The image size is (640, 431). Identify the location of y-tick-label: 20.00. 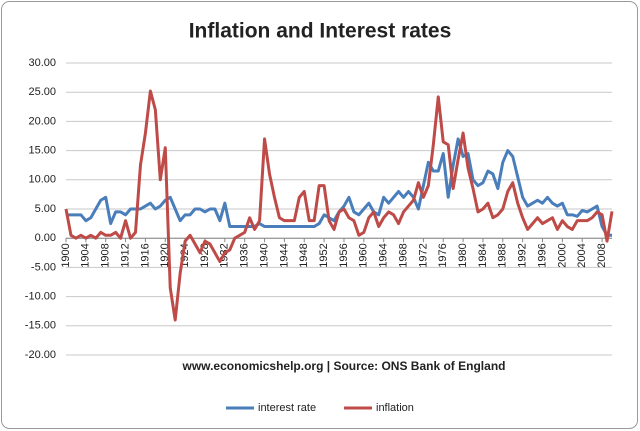
(42, 121).